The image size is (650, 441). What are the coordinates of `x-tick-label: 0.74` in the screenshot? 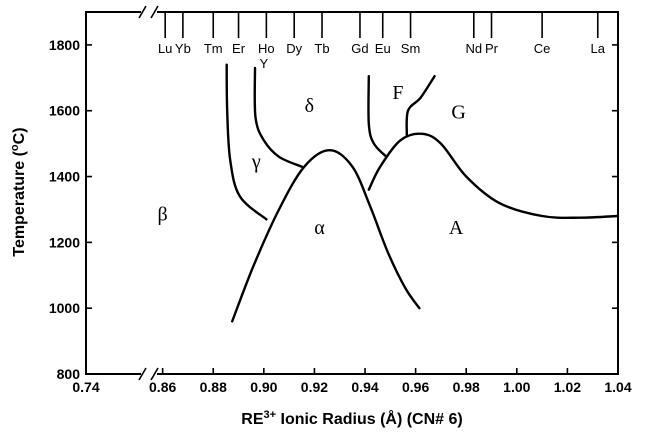 It's located at (85, 387).